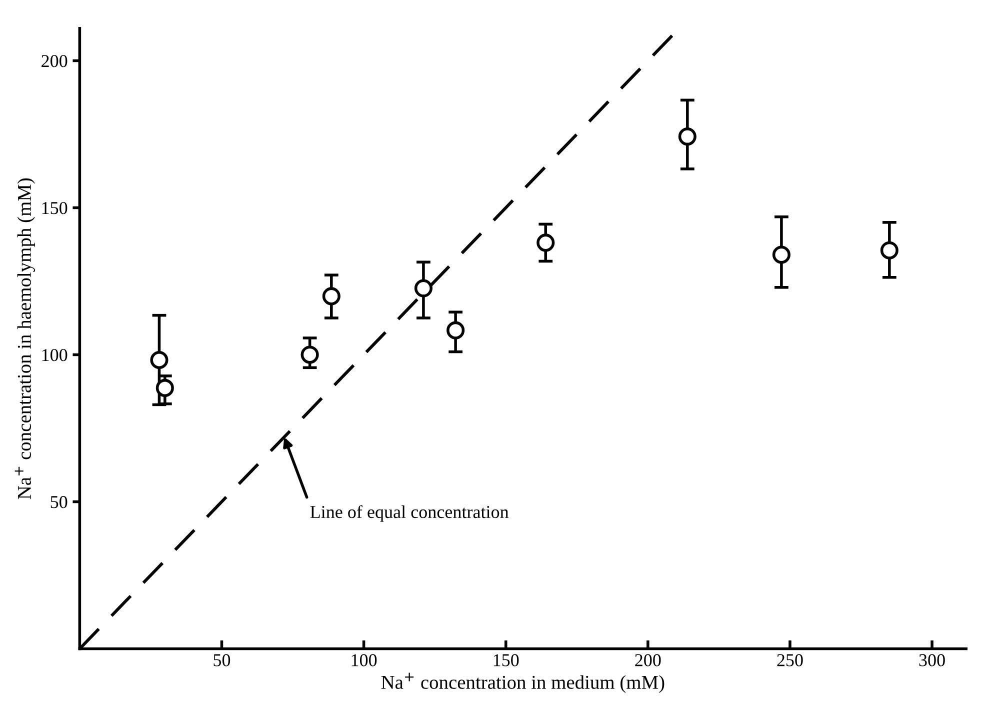  Describe the element at coordinates (790, 660) in the screenshot. I see `x-tick-label: 250` at that location.